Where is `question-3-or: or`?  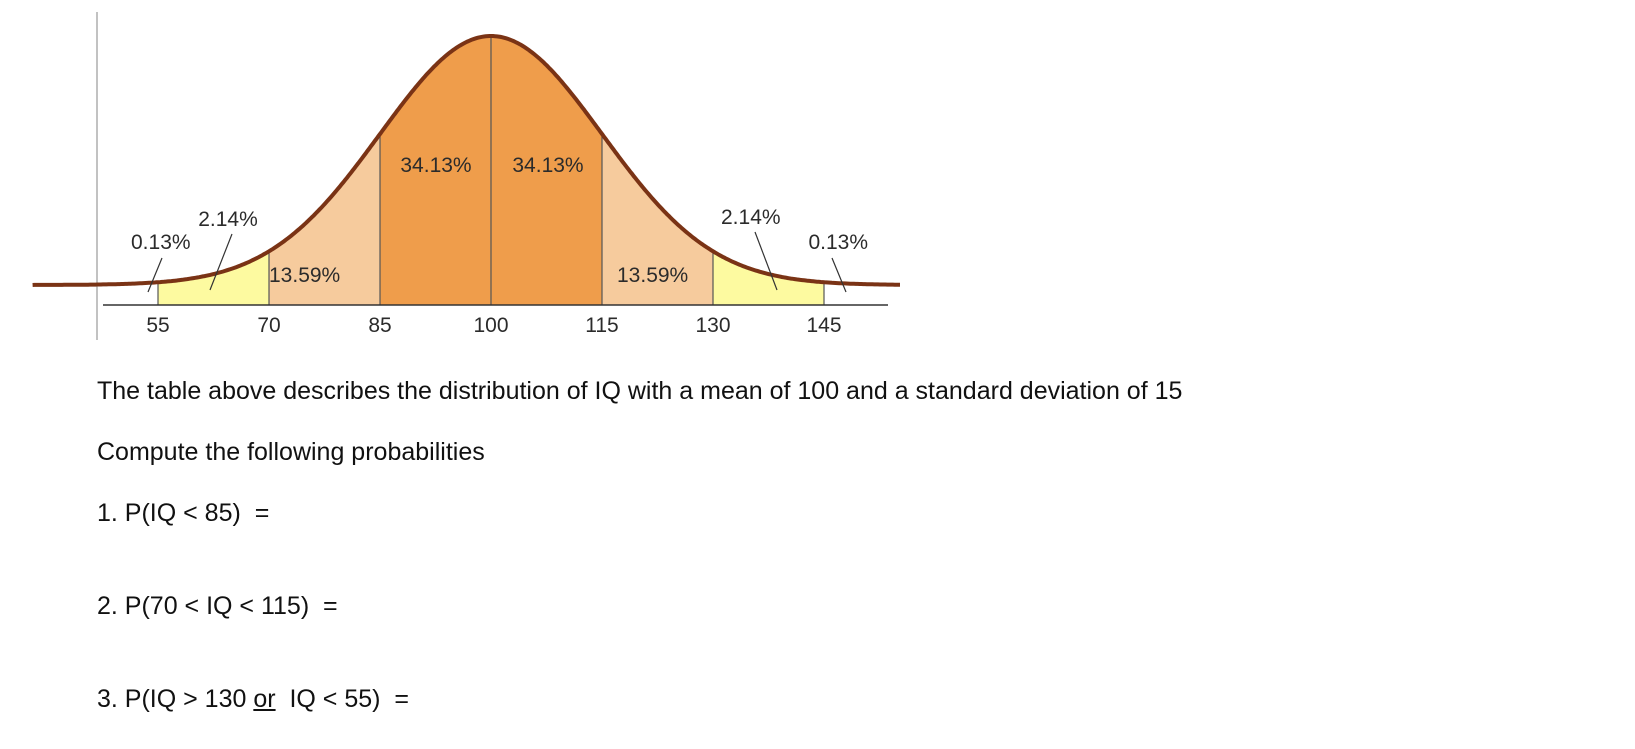 question-3-or: or is located at coordinates (264, 699).